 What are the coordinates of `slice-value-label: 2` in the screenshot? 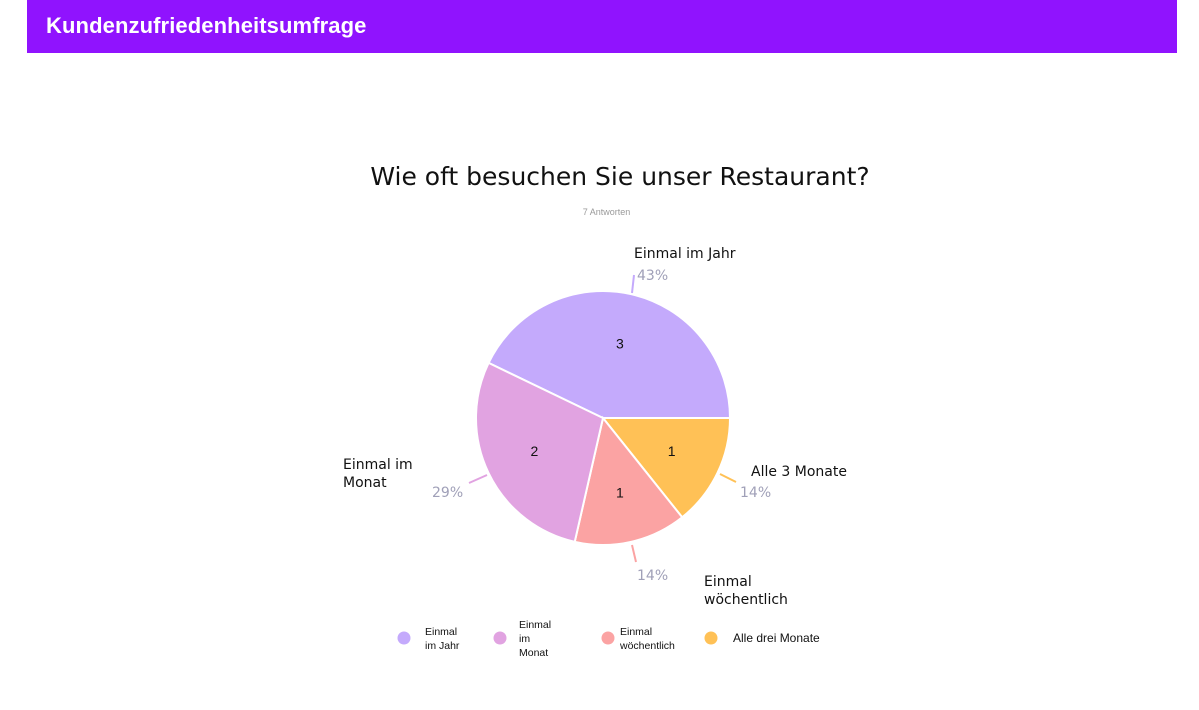 It's located at (534, 451).